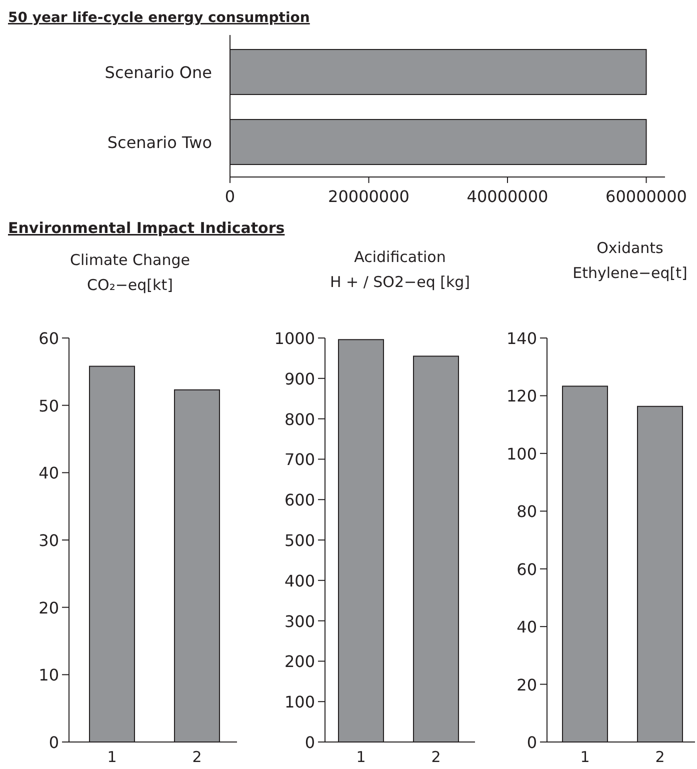 The height and width of the screenshot is (769, 697). What do you see at coordinates (526, 512) in the screenshot?
I see `y-tick-label: 80` at bounding box center [526, 512].